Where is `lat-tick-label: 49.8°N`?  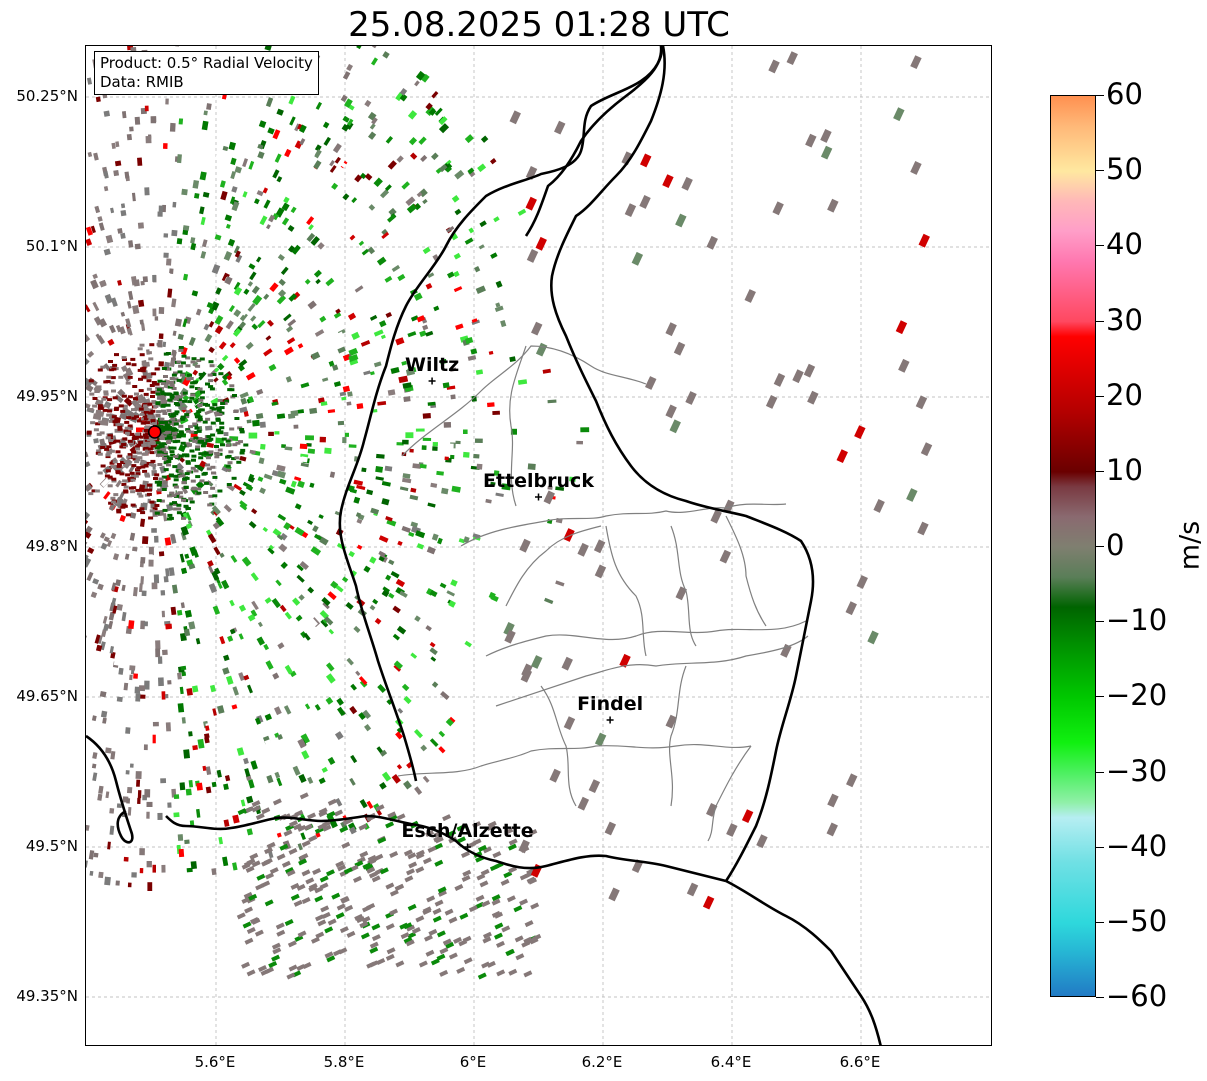
lat-tick-label: 49.8°N is located at coordinates (51, 546).